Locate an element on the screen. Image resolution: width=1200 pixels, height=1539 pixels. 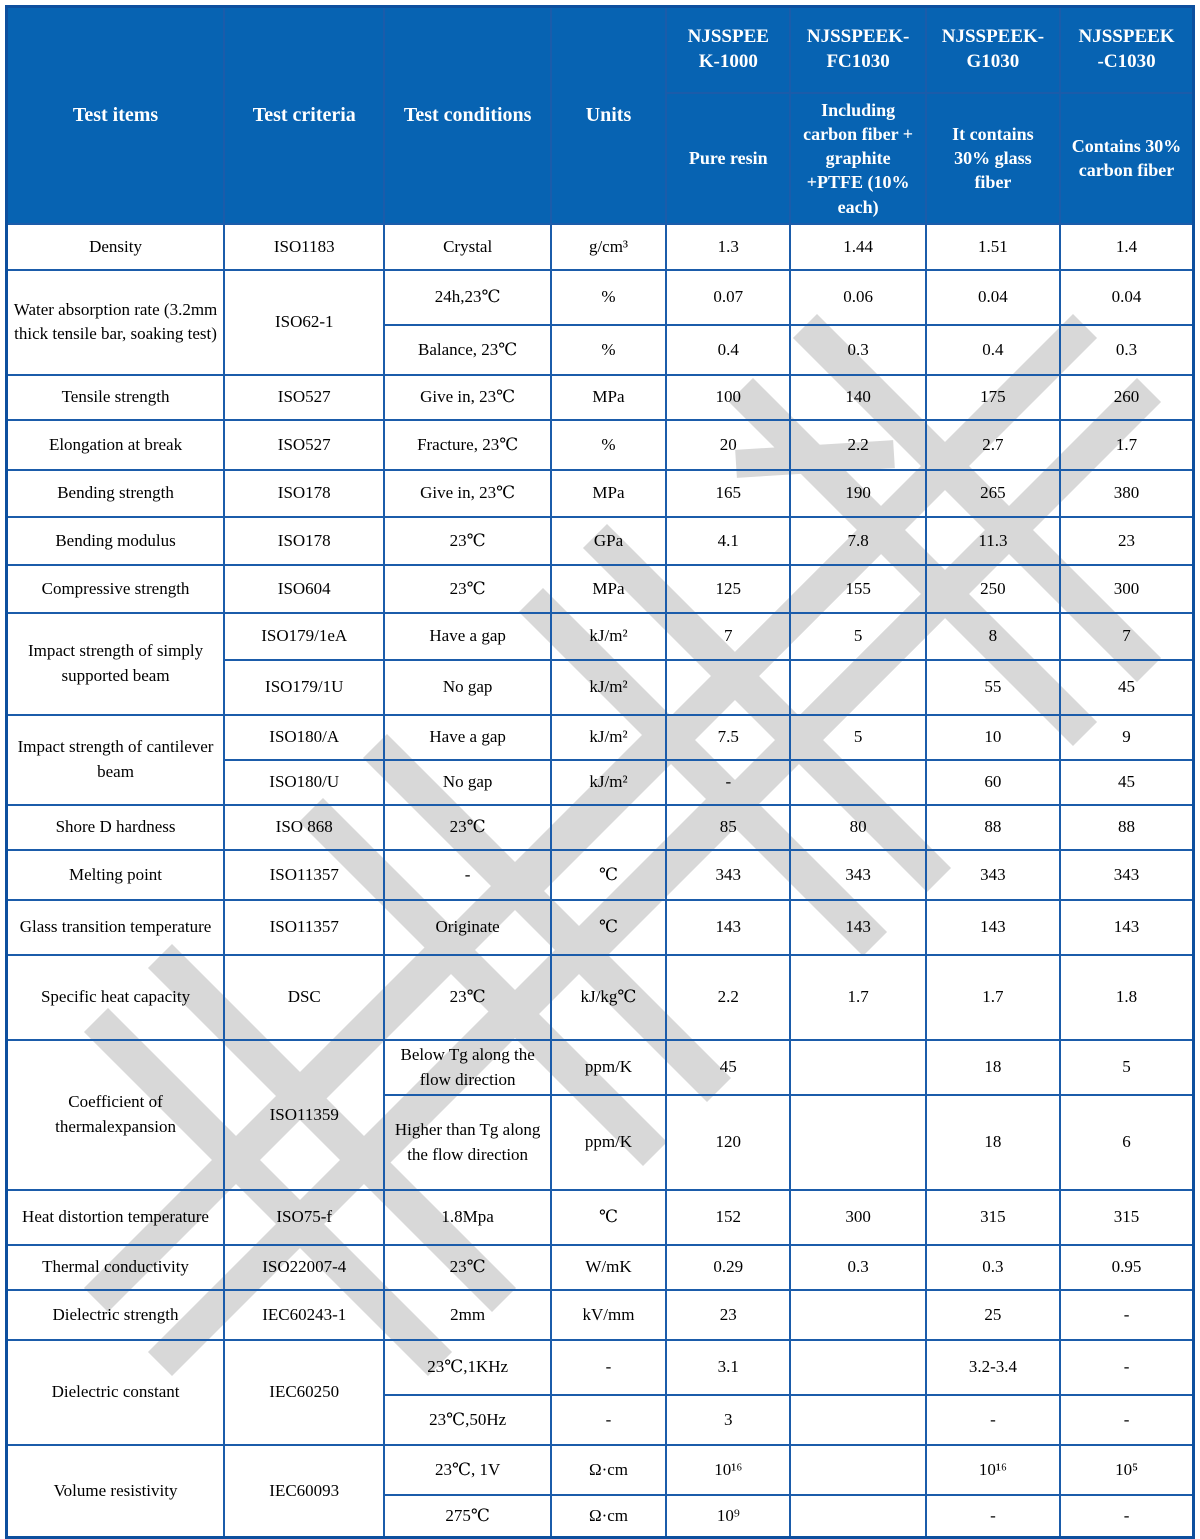
col-header-product-fc1030: NJSSPEEK- FC1030 is located at coordinates (858, 49).